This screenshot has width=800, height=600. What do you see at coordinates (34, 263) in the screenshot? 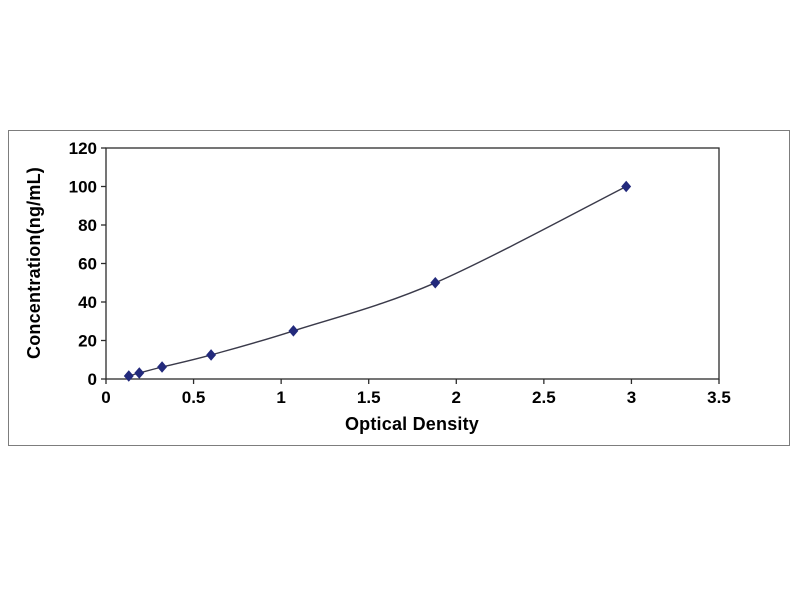
I see `y-axis-title: Concentration(ng/mL)` at bounding box center [34, 263].